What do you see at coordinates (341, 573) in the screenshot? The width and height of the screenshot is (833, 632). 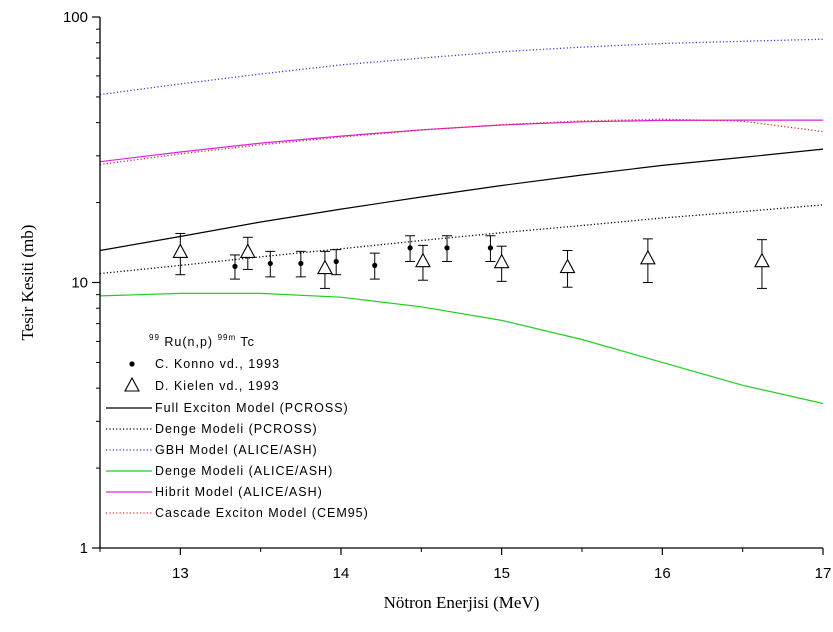 I see `x-tick-label-14: 14` at bounding box center [341, 573].